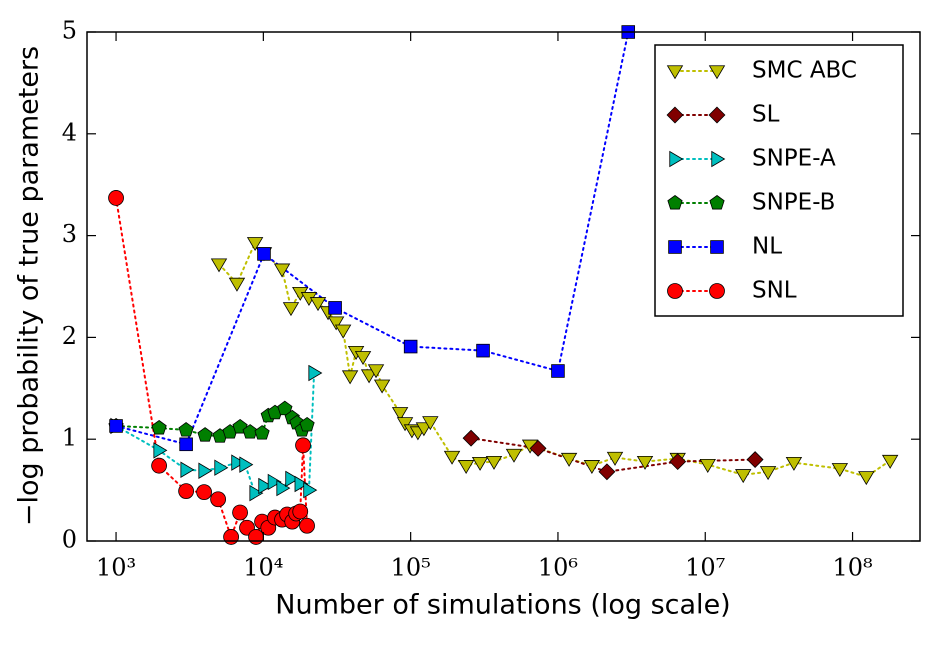  I want to click on y-axis-label: −log probability of true parameters, so click(29, 286).